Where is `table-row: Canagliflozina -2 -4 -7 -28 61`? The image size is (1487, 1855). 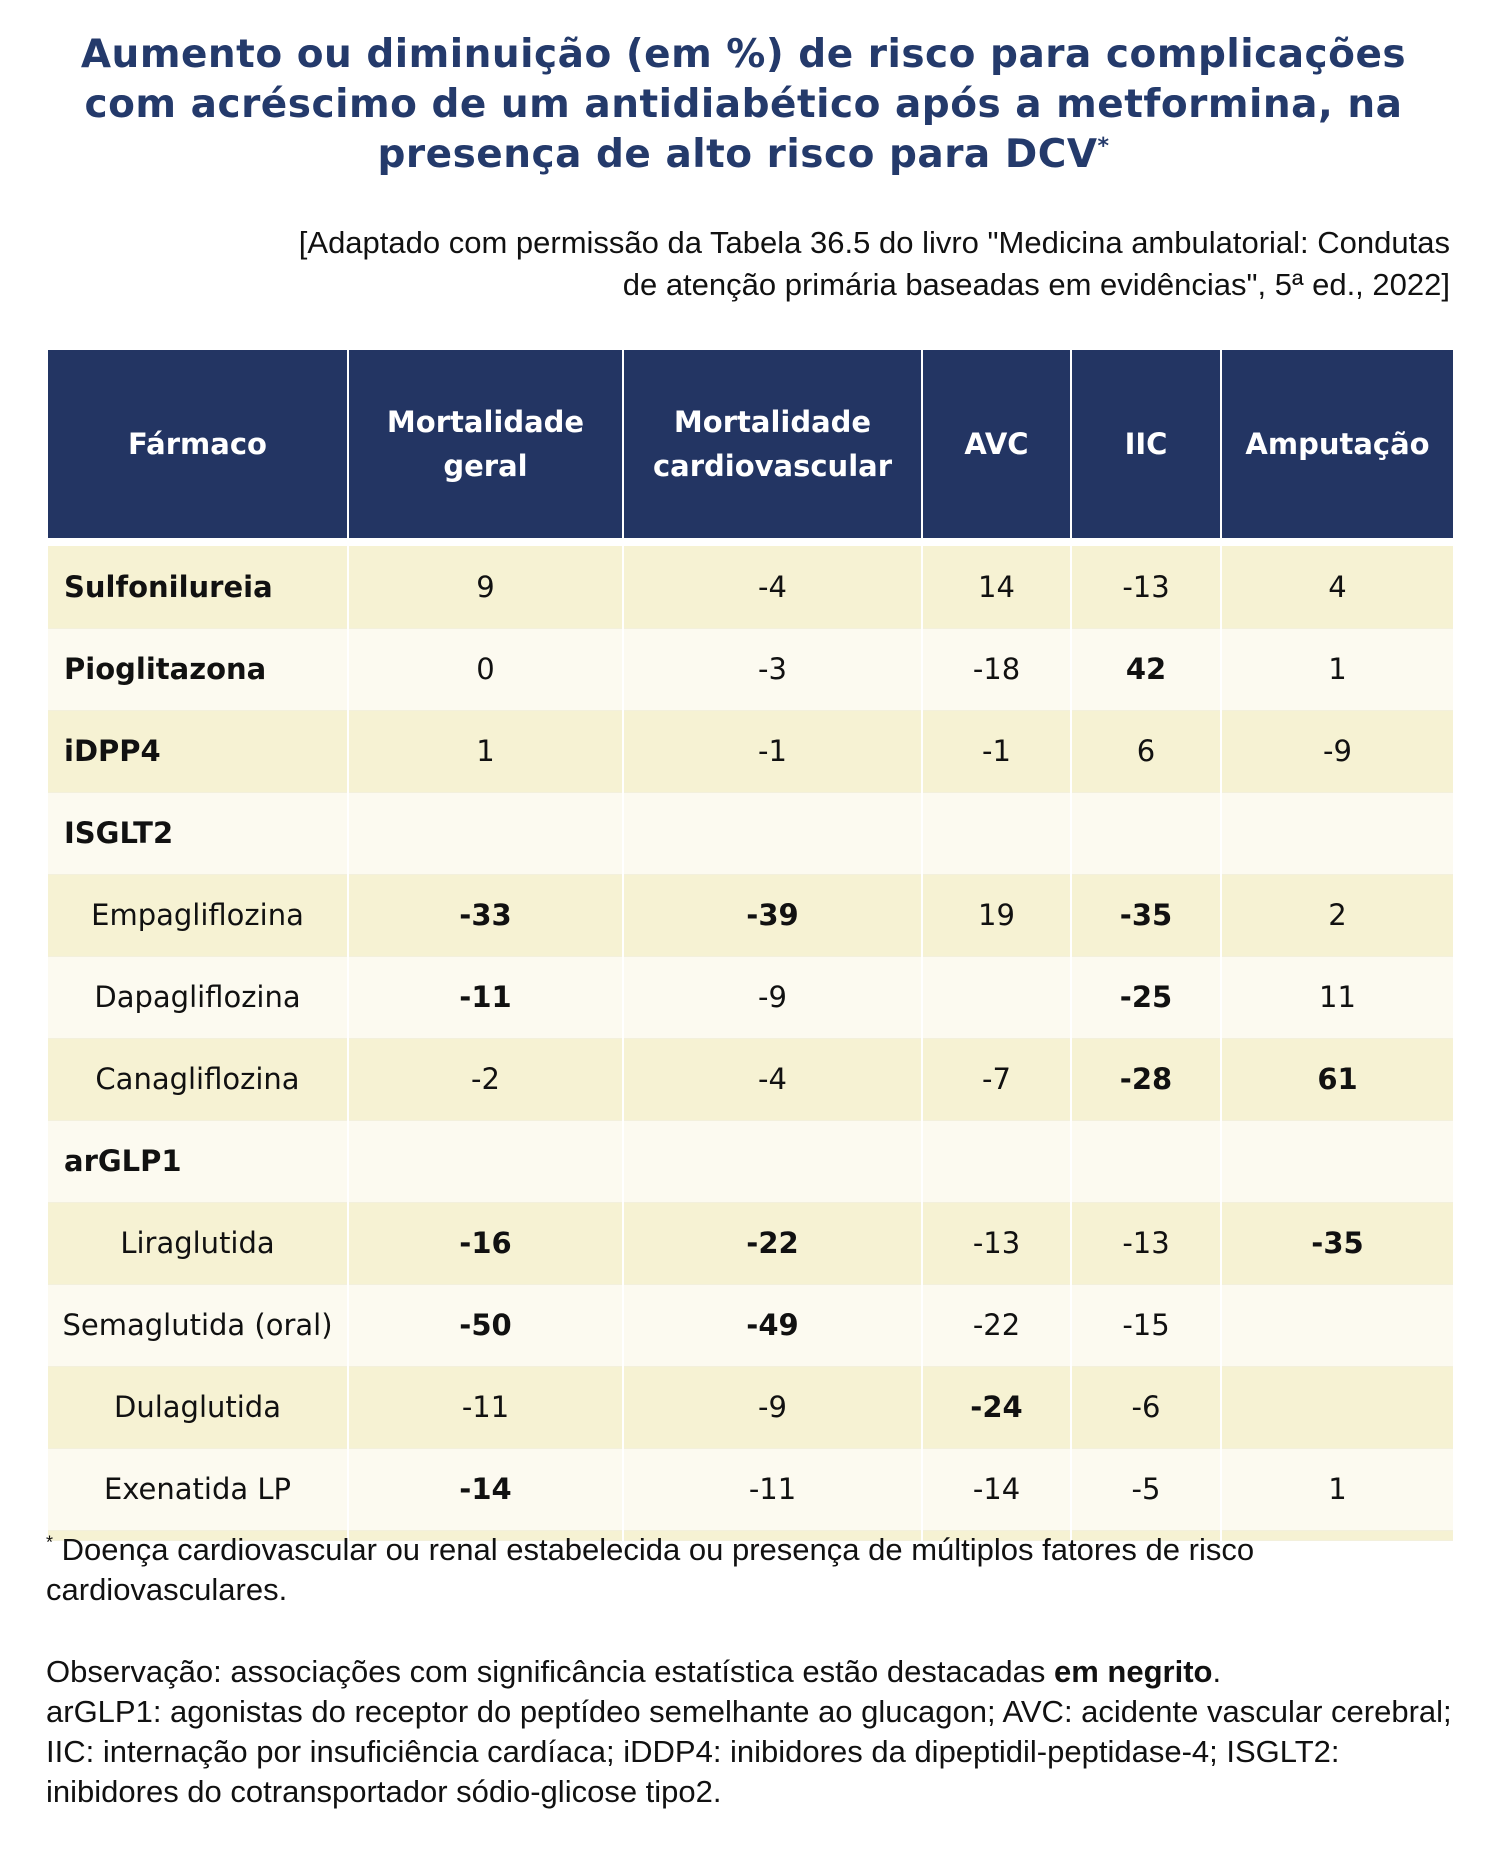 table-row: Canagliflozina -2 -4 -7 -28 61 is located at coordinates (750, 1079).